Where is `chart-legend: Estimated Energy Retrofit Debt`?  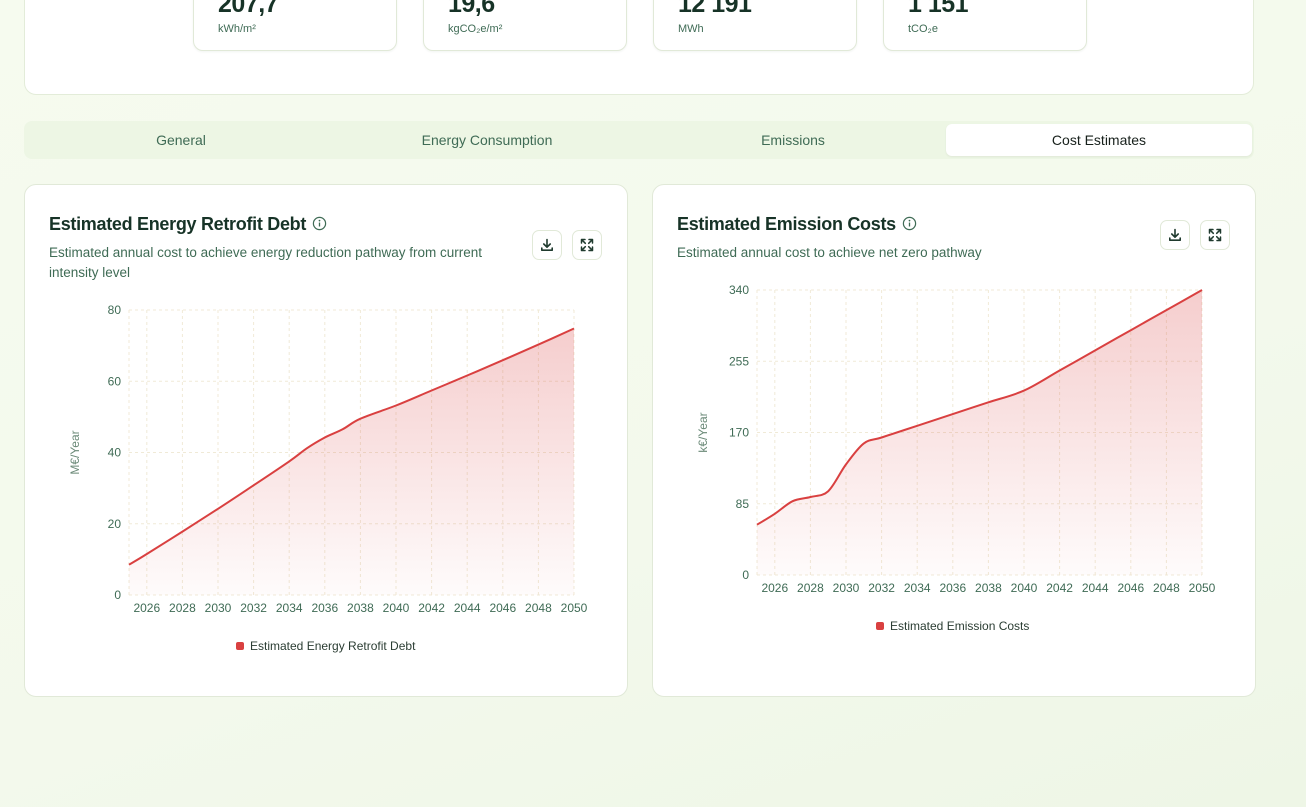 chart-legend: Estimated Energy Retrofit Debt is located at coordinates (325, 646).